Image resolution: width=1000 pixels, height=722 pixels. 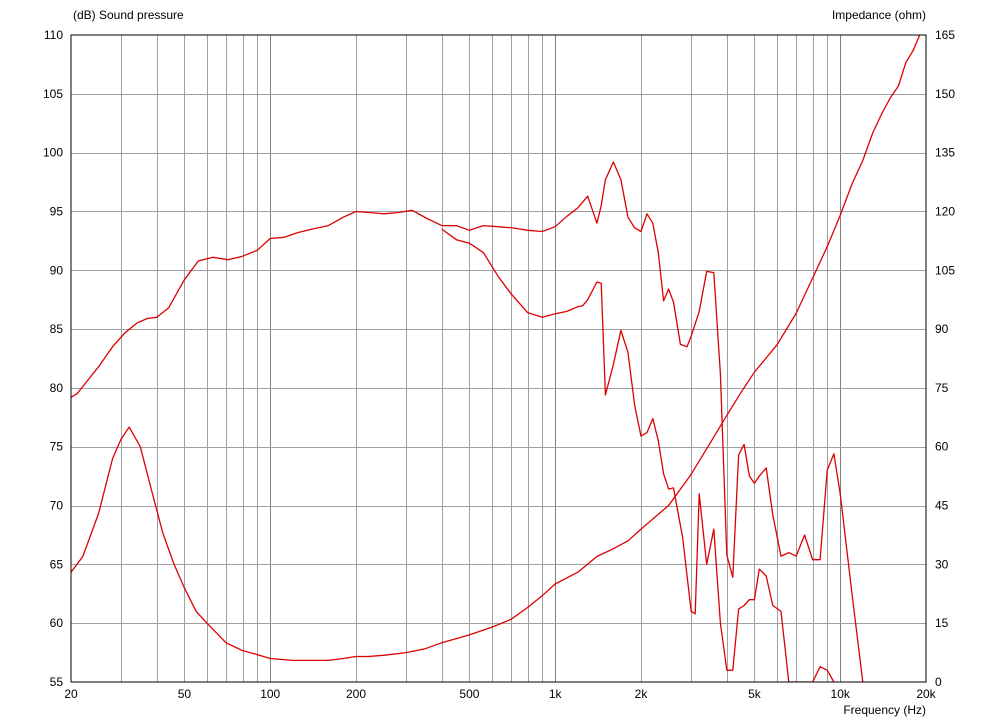 I want to click on x-tick-label: 1k, so click(x=556, y=694).